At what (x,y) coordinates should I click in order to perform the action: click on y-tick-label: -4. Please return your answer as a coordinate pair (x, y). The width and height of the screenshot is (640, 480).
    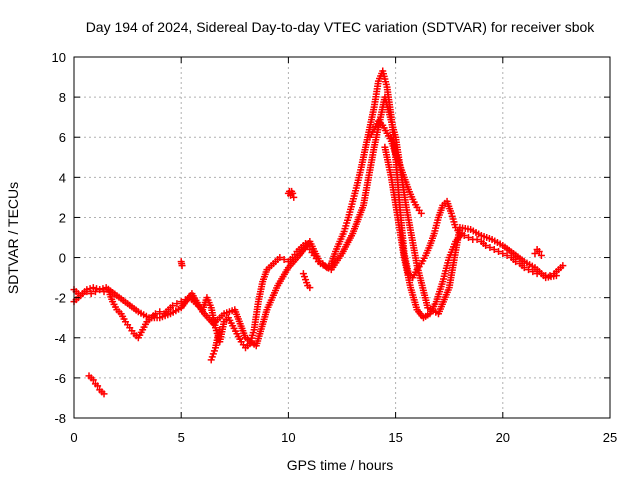
    Looking at the image, I should click on (60, 338).